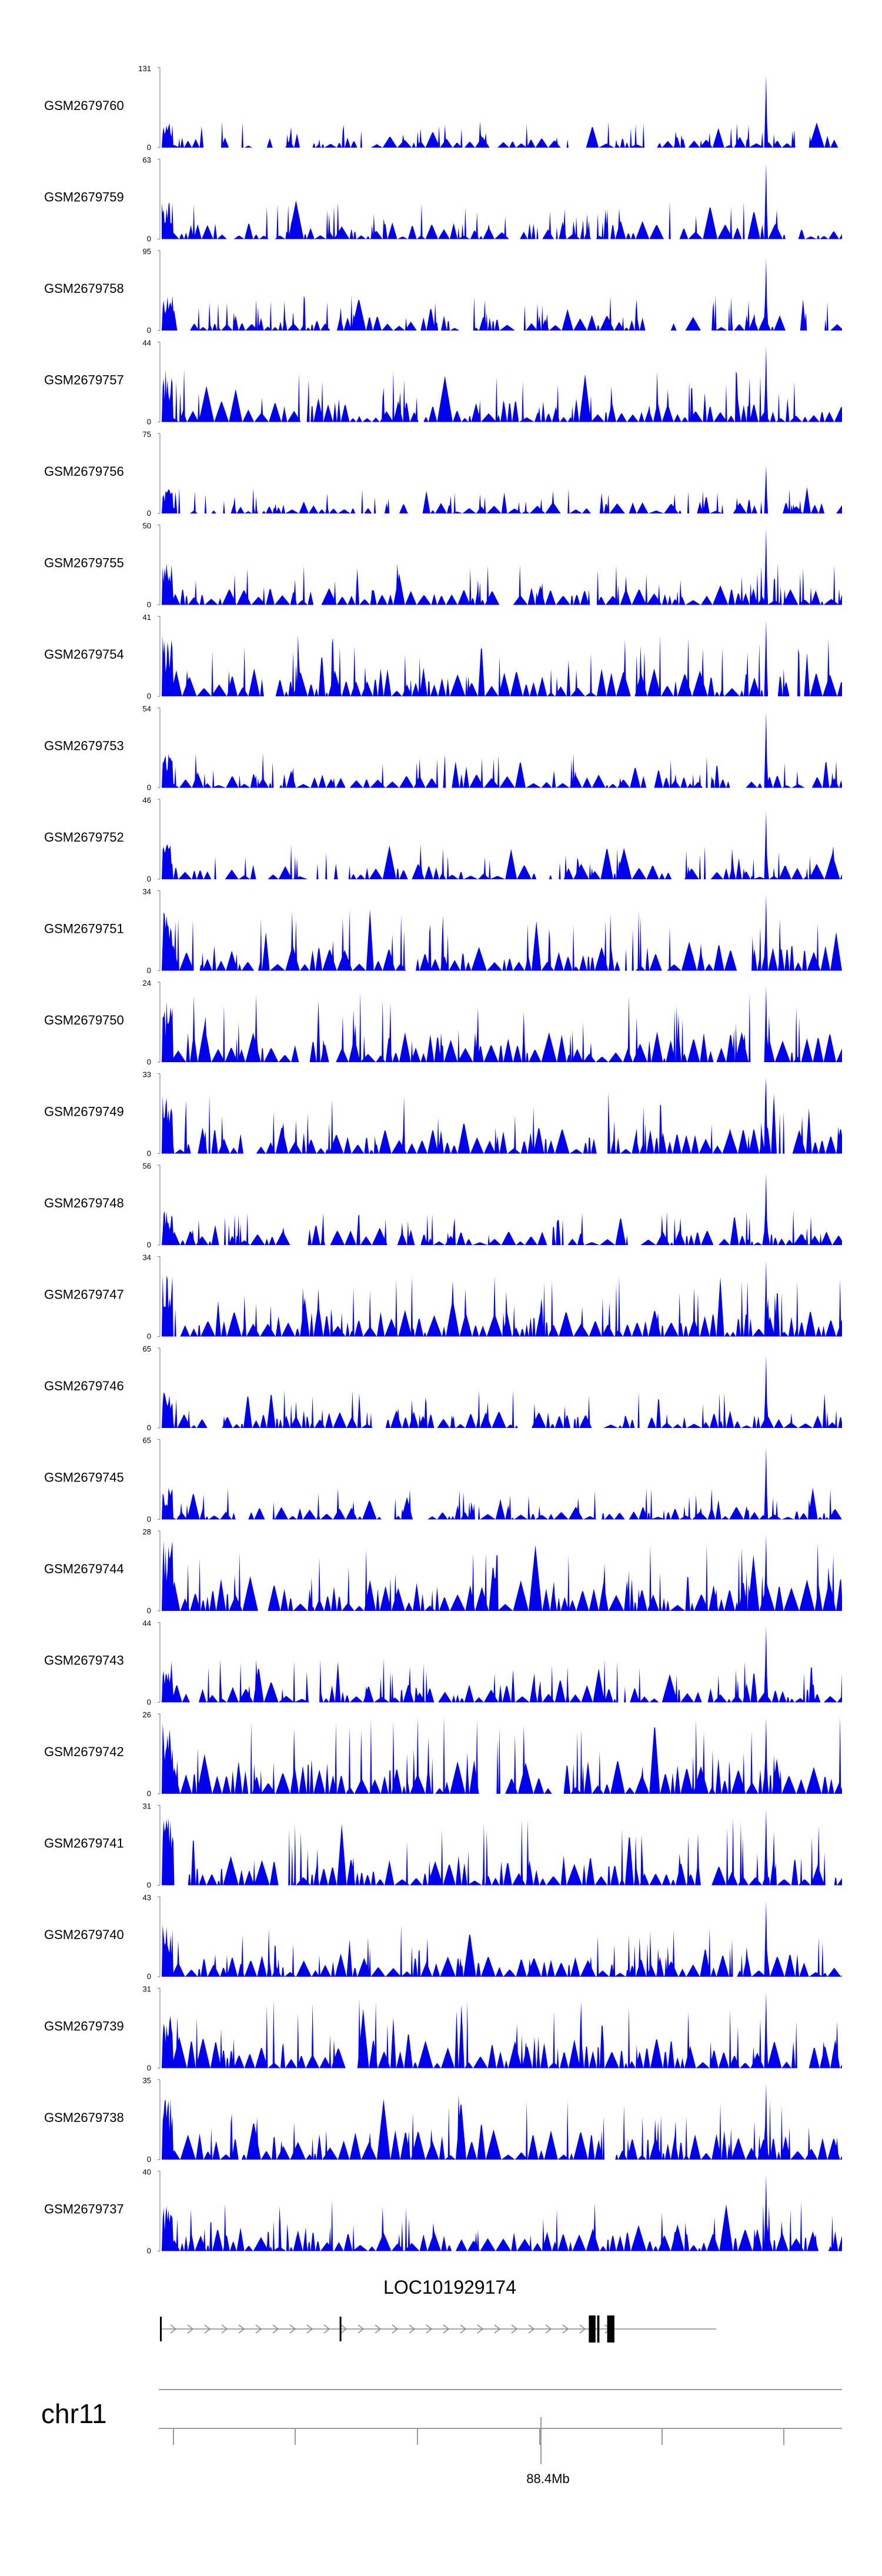 The image size is (882, 2576). What do you see at coordinates (147, 1989) in the screenshot?
I see `track-ymax-label: 31` at bounding box center [147, 1989].